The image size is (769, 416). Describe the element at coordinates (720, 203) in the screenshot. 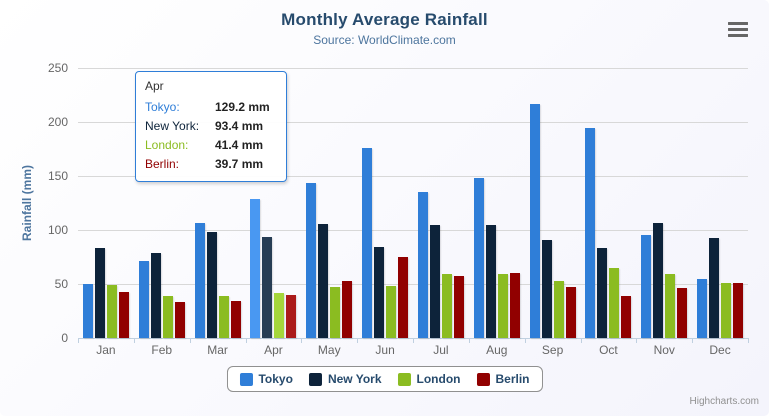

I see `bar-group-dec` at that location.